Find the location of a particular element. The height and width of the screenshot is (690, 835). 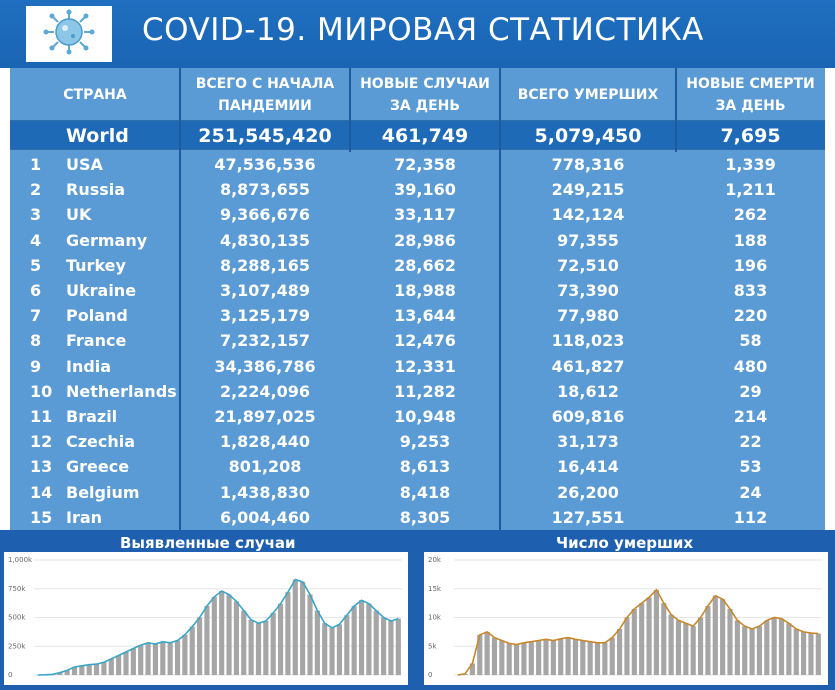

row-new-deaths: 53 is located at coordinates (750, 467).